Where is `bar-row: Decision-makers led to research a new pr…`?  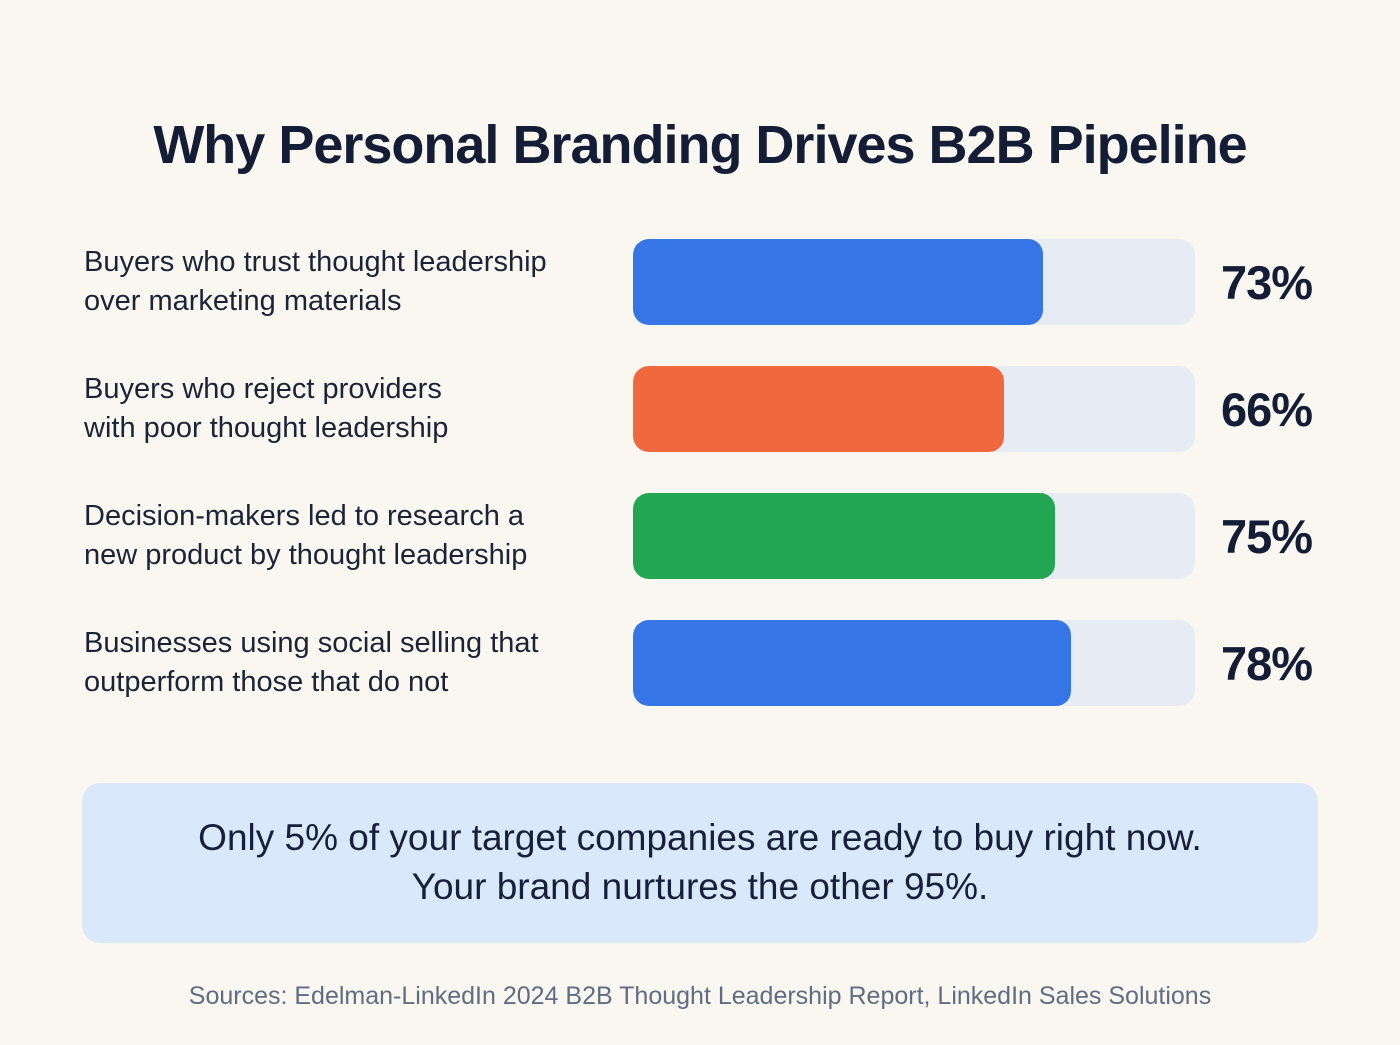 bar-row: Decision-makers led to research a new pr… is located at coordinates (702, 536).